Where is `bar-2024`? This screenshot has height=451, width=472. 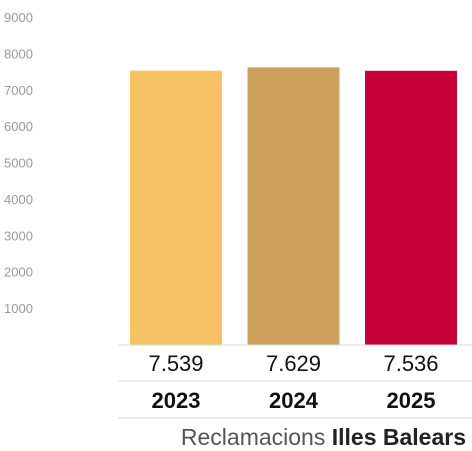
bar-2024 is located at coordinates (293, 206).